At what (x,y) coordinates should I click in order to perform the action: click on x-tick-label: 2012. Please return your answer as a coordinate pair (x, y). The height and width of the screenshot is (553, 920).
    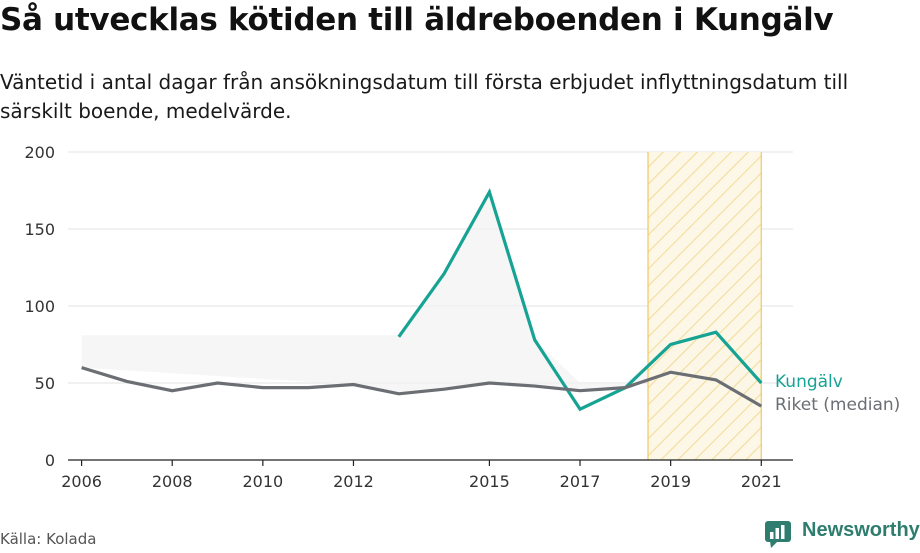
    Looking at the image, I should click on (353, 481).